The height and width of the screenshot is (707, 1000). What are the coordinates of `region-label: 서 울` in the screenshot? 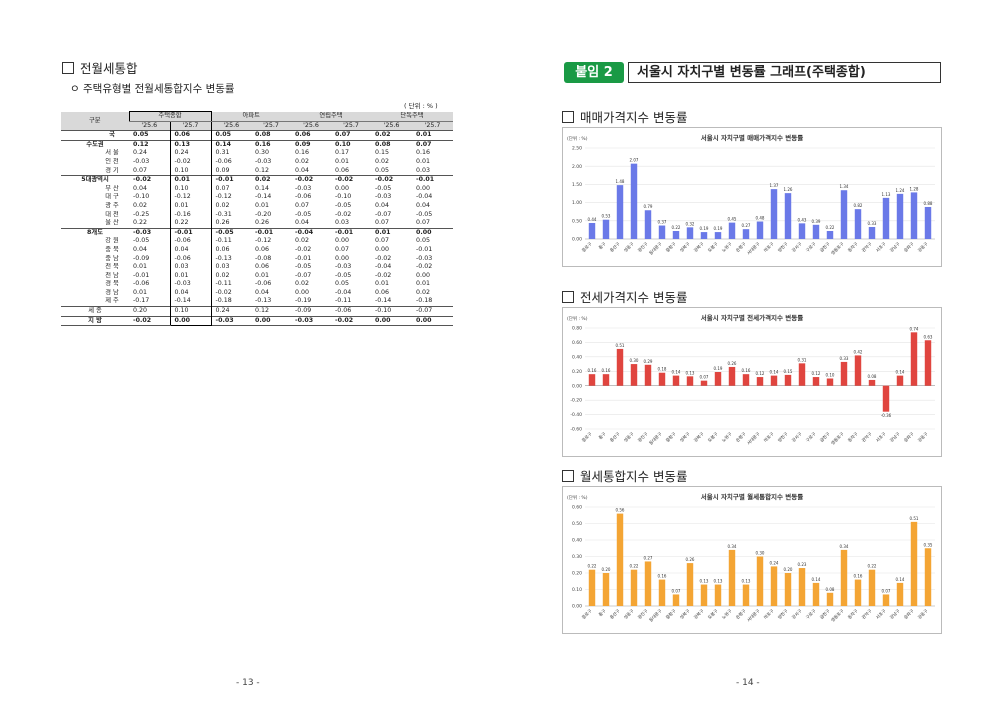 It's located at (112, 153).